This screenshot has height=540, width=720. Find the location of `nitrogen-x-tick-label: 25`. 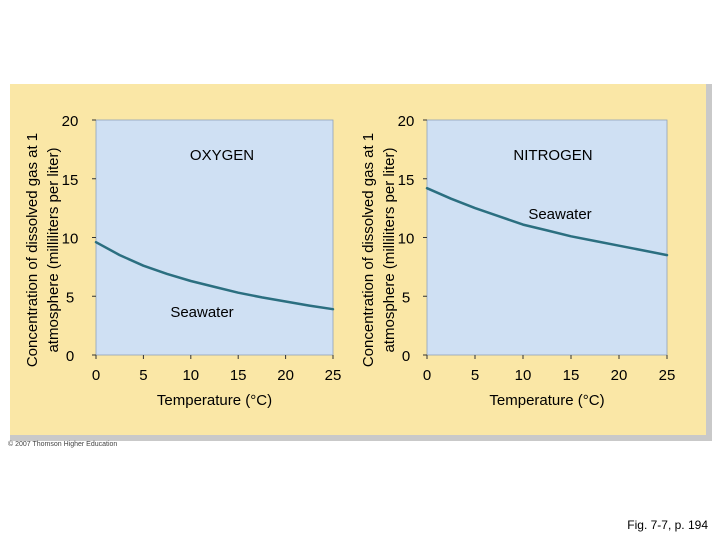

nitrogen-x-tick-label: 25 is located at coordinates (667, 375).